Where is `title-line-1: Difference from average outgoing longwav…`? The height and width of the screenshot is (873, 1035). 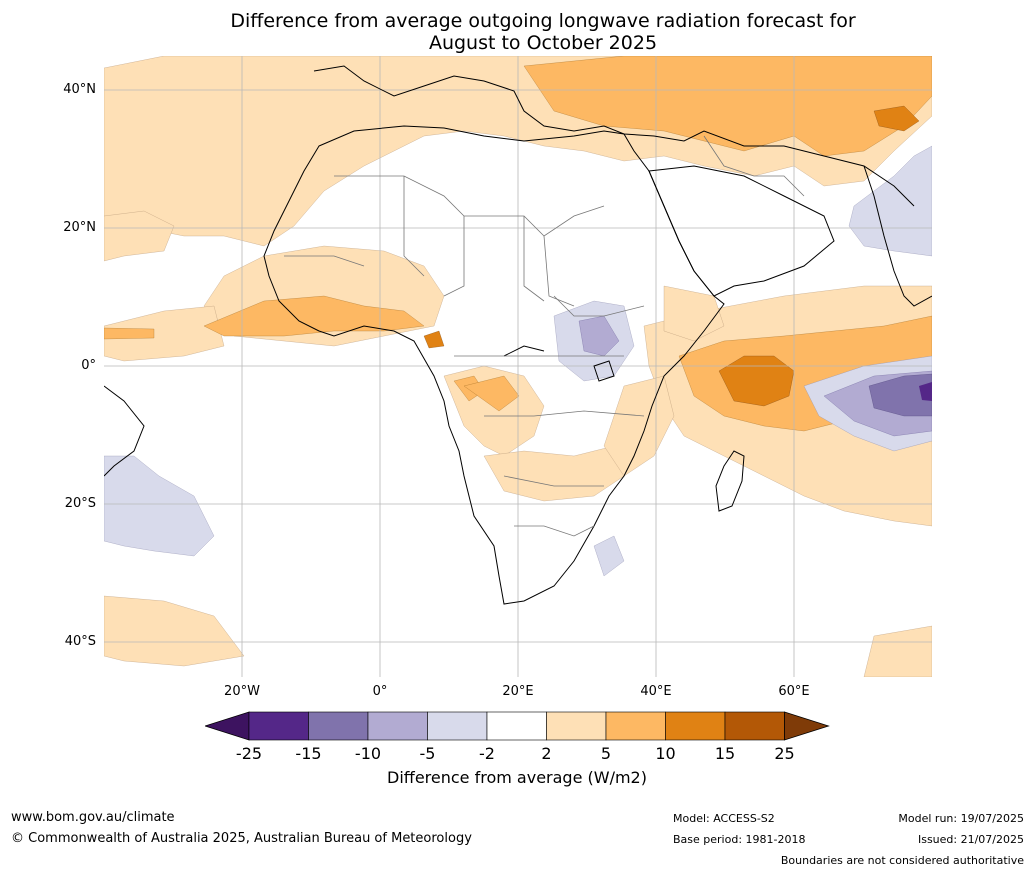
title-line-1: Difference from average outgoing longwav… is located at coordinates (543, 21).